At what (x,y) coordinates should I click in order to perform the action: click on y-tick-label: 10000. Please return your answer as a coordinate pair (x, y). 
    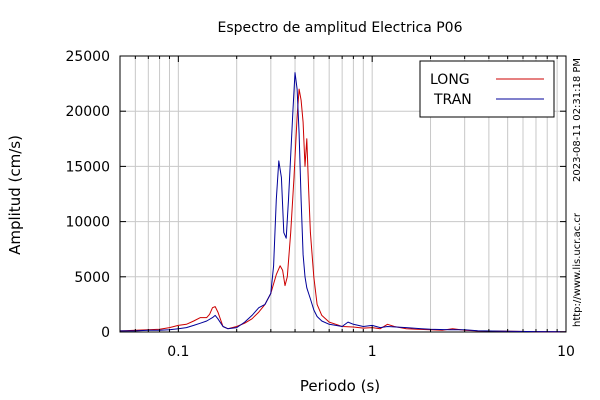
    Looking at the image, I should click on (87, 223).